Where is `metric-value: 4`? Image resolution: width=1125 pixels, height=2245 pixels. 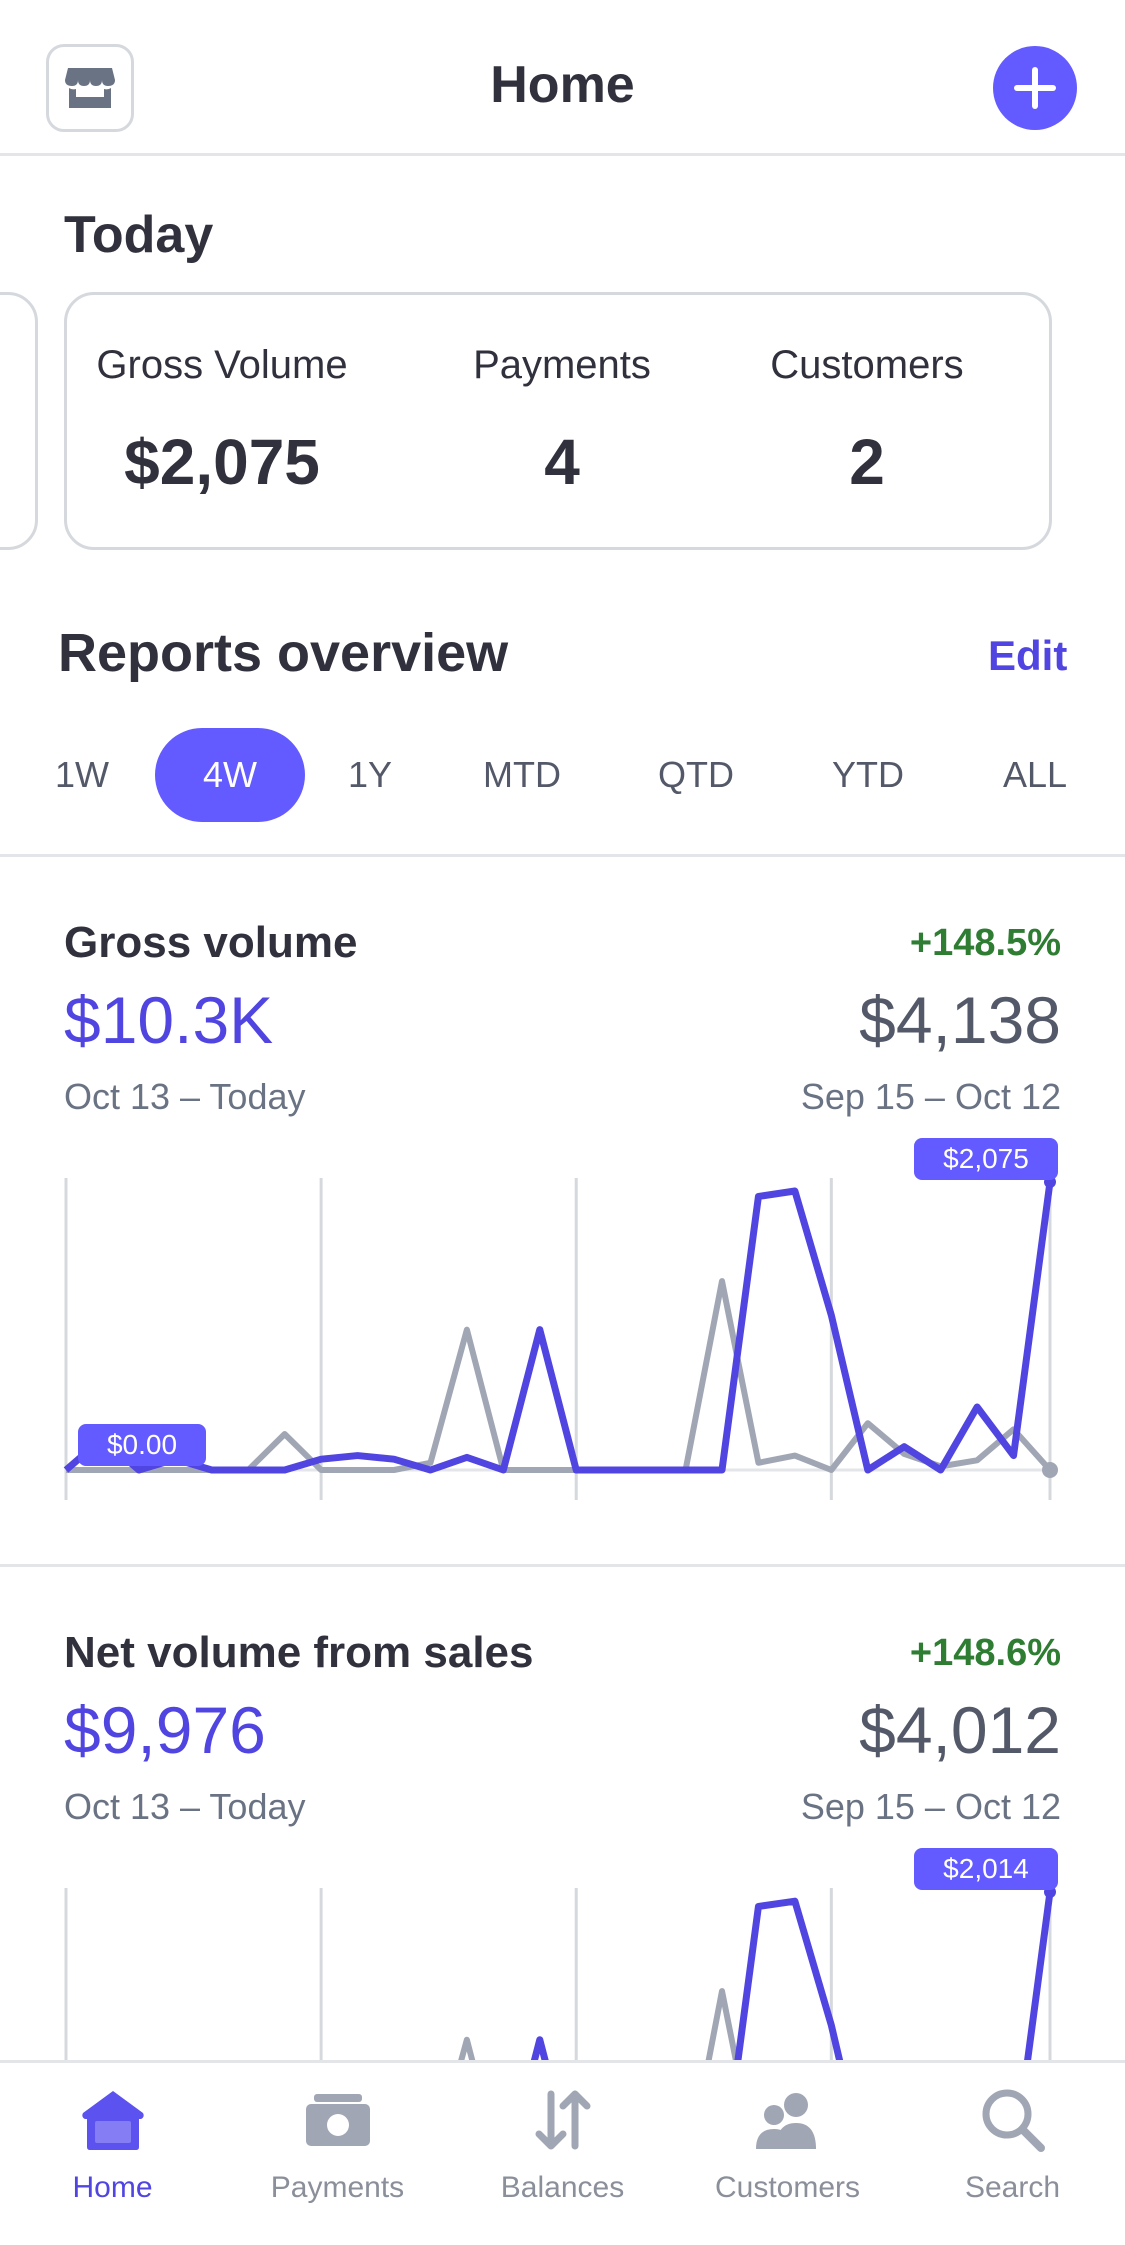
metric-value: 4 is located at coordinates (562, 462).